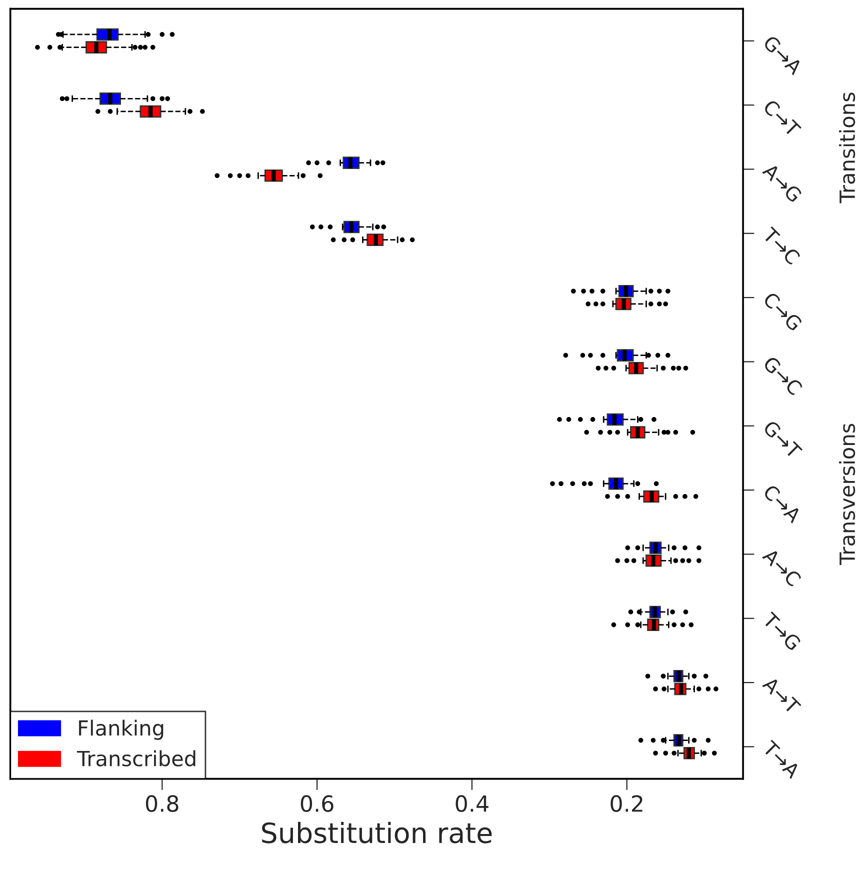 The height and width of the screenshot is (880, 862). What do you see at coordinates (782, 118) in the screenshot?
I see `y-tick-label: C→T` at bounding box center [782, 118].